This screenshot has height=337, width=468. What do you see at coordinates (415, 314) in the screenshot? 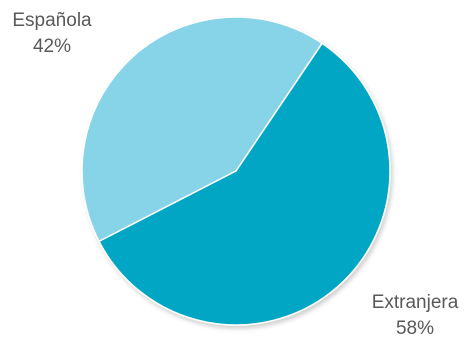
I see `label-extranjera: Extranjera 58%` at bounding box center [415, 314].